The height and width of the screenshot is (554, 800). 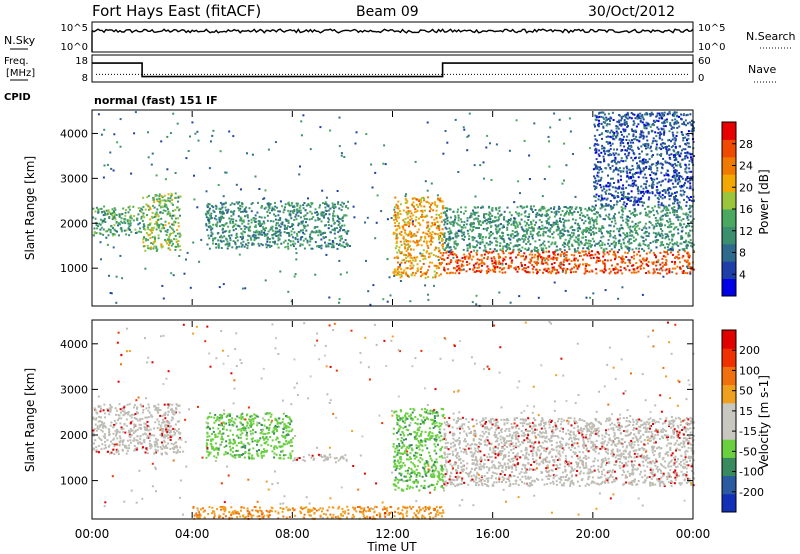 What do you see at coordinates (771, 36) in the screenshot?
I see `nsearch-label: N.Search` at bounding box center [771, 36].